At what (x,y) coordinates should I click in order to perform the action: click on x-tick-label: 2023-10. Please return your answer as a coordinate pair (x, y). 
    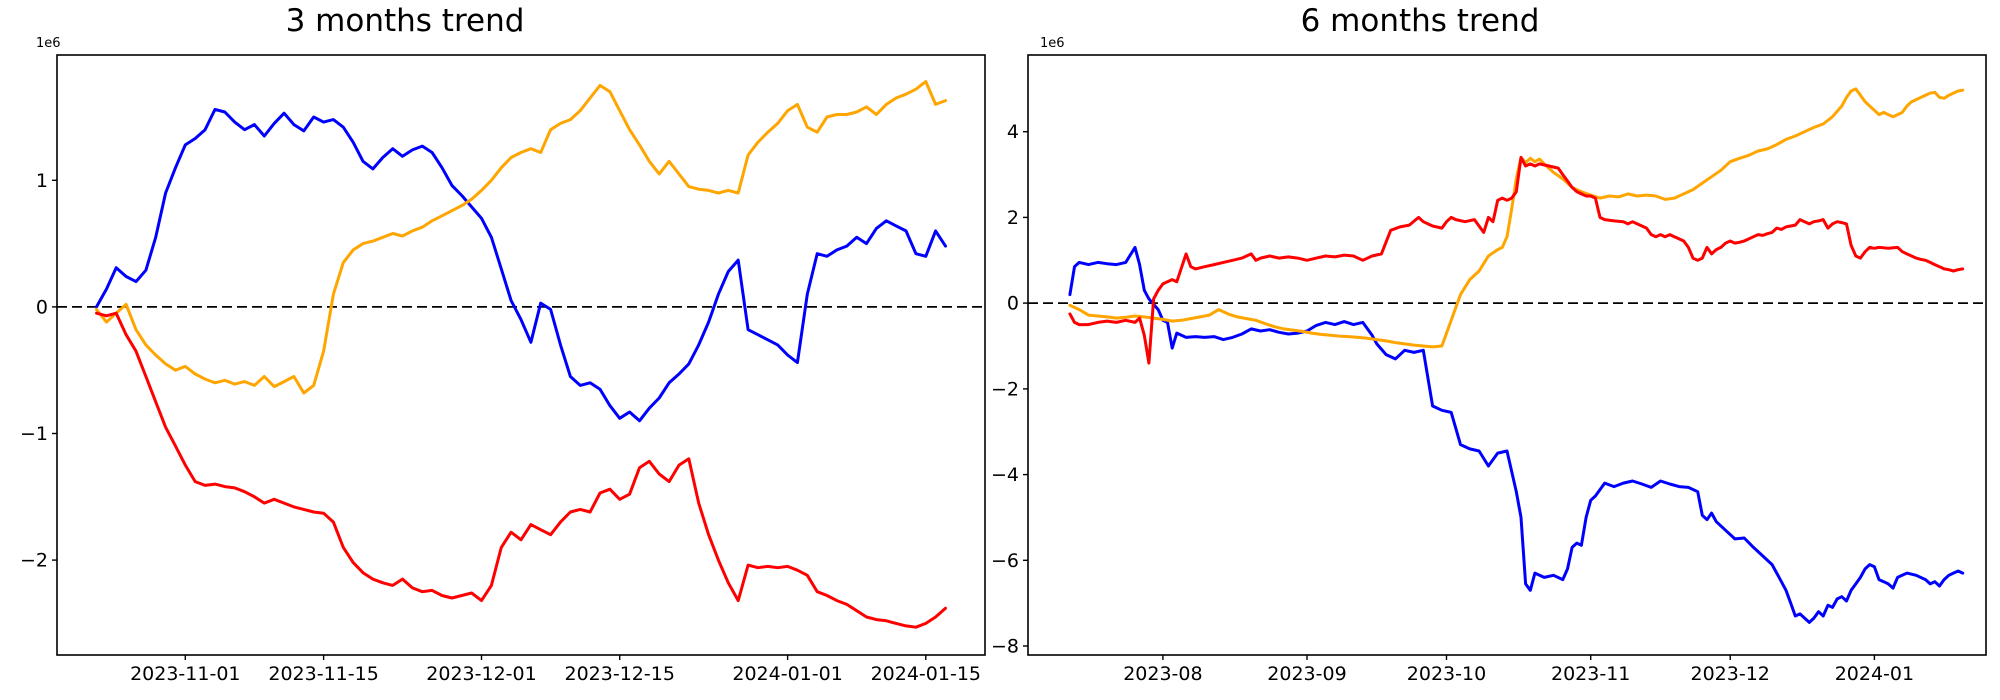
    Looking at the image, I should click on (1446, 674).